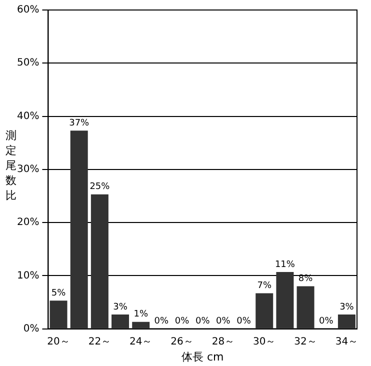 The height and width of the screenshot is (366, 371). Describe the element at coordinates (346, 342) in the screenshot. I see `x-tick-label: 34～` at that location.